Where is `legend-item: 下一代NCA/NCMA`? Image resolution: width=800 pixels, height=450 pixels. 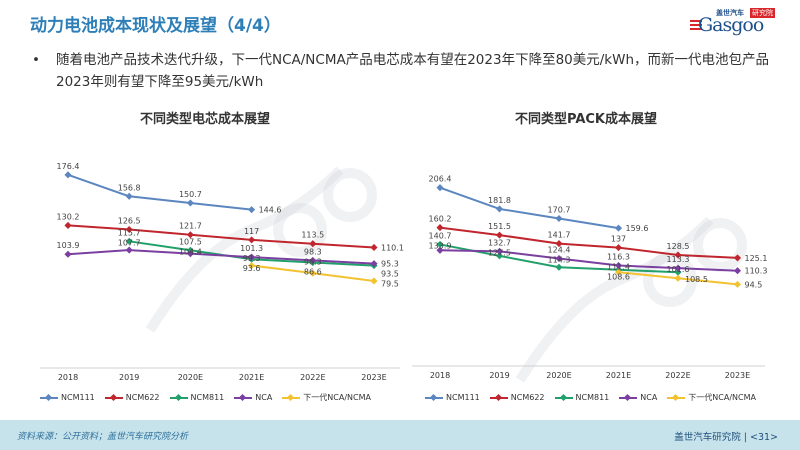 legend-item: 下一代NCA/NCMA is located at coordinates (711, 397).